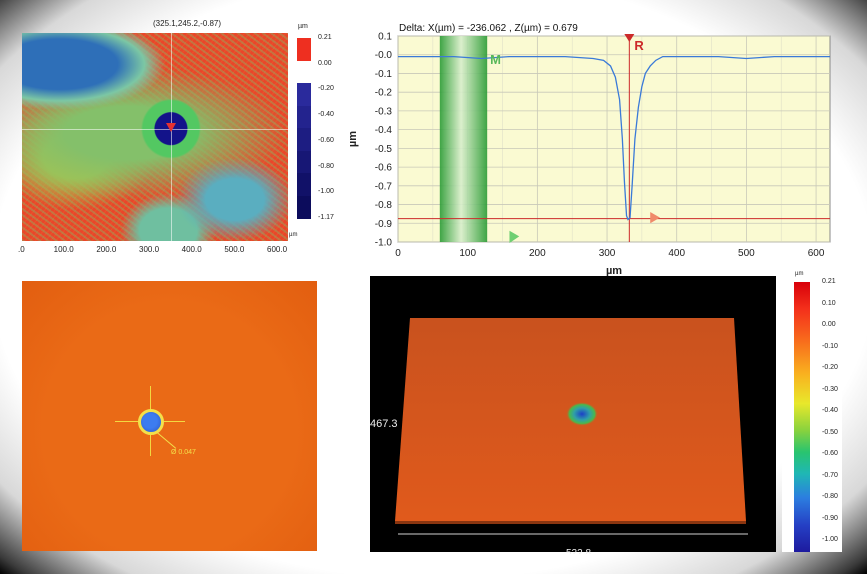 This screenshot has height=574, width=867. What do you see at coordinates (384, 224) in the screenshot?
I see `y-tick-label: -0.9` at bounding box center [384, 224].